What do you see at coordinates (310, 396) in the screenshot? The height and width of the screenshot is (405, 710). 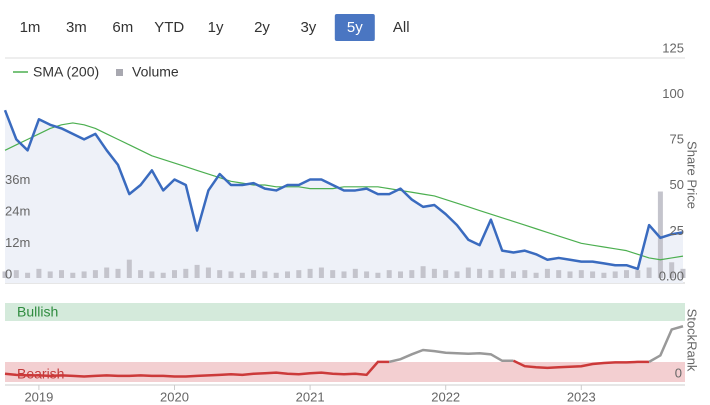 I see `x-tick-label: 2021` at bounding box center [310, 396].